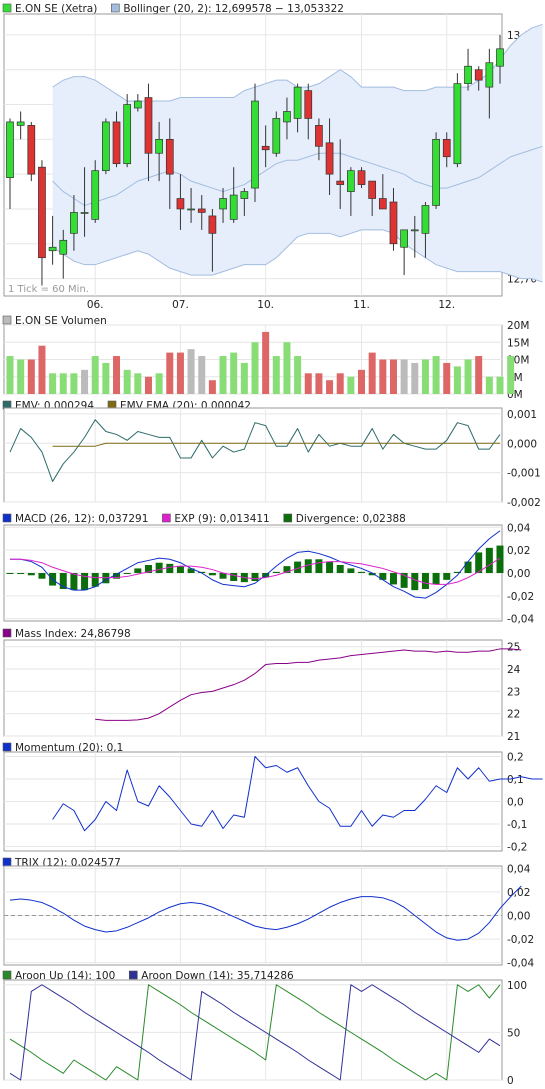  Describe the element at coordinates (56, 9) in the screenshot. I see `legend-label: E.ON SE (Xetra)` at that location.